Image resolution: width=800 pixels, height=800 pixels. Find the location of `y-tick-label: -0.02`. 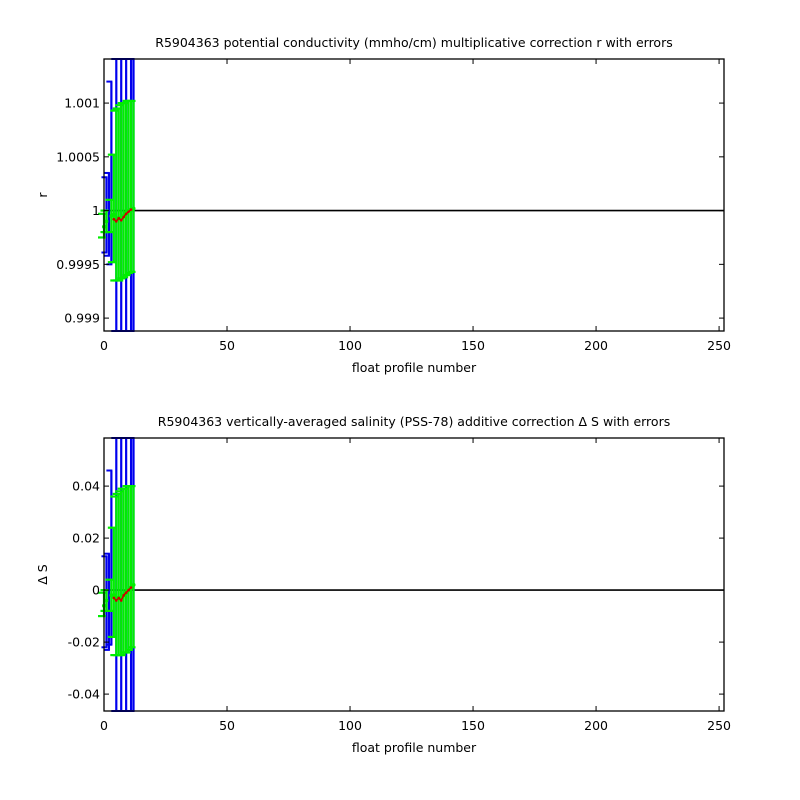

y-tick-label: -0.02 is located at coordinates (84, 642).